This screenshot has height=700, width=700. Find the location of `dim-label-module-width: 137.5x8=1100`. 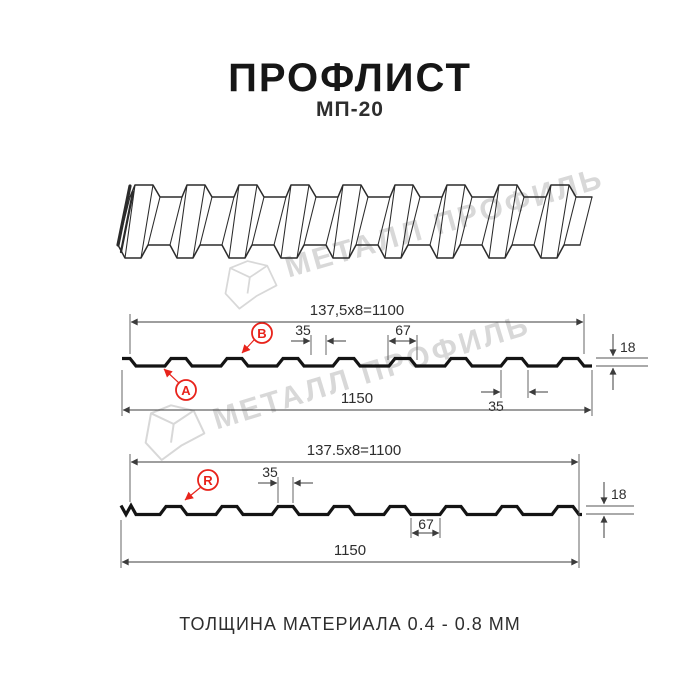

dim-label-module-width: 137.5x8=1100 is located at coordinates (354, 450).